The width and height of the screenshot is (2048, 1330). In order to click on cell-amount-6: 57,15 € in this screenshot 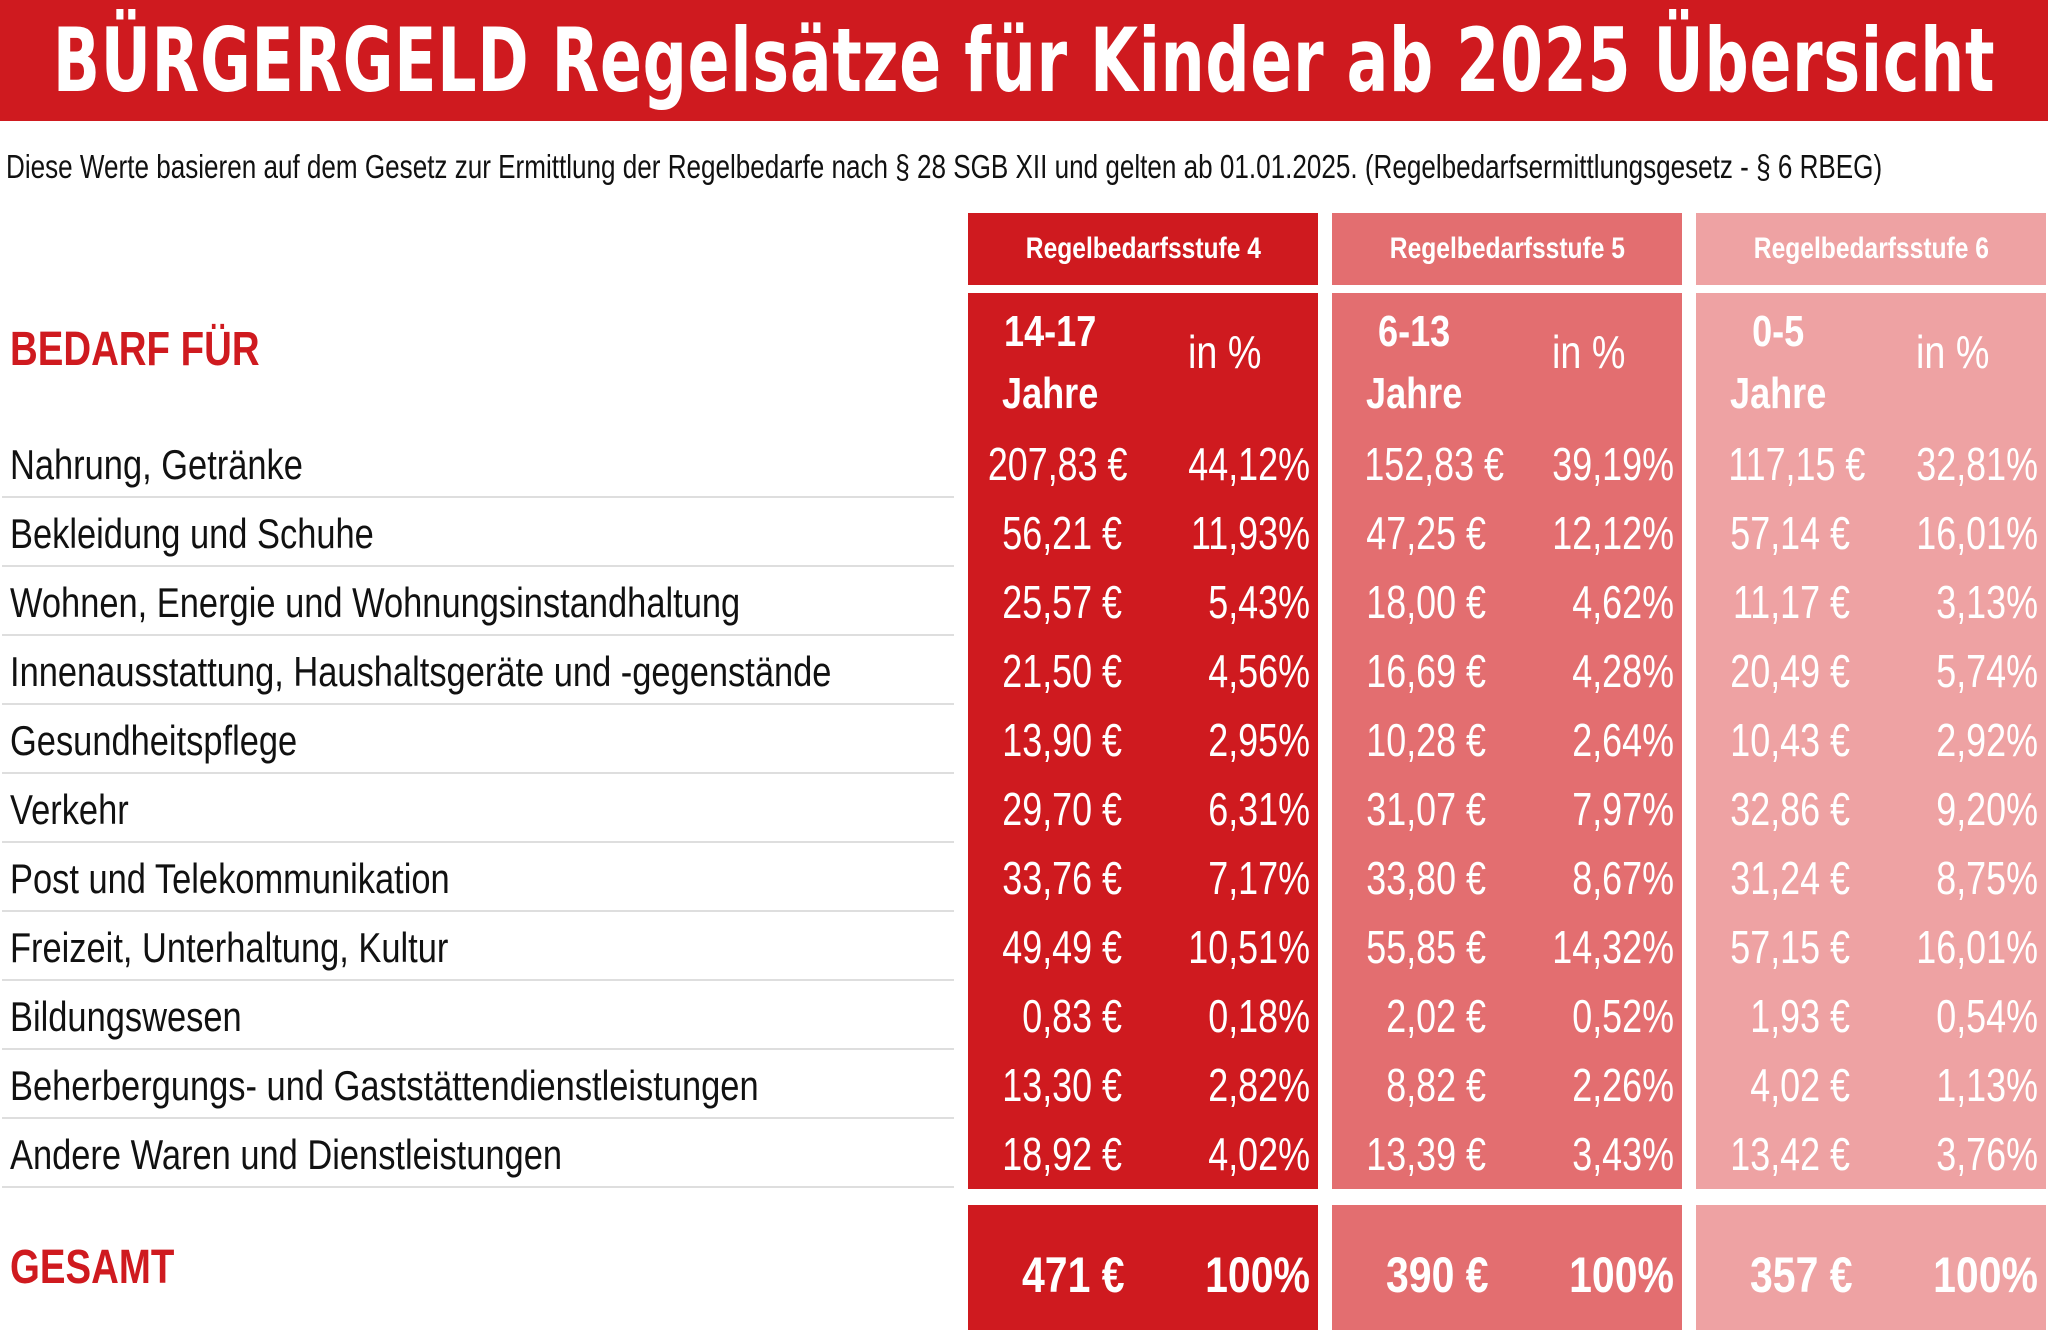, I will do `click(1790, 947)`.